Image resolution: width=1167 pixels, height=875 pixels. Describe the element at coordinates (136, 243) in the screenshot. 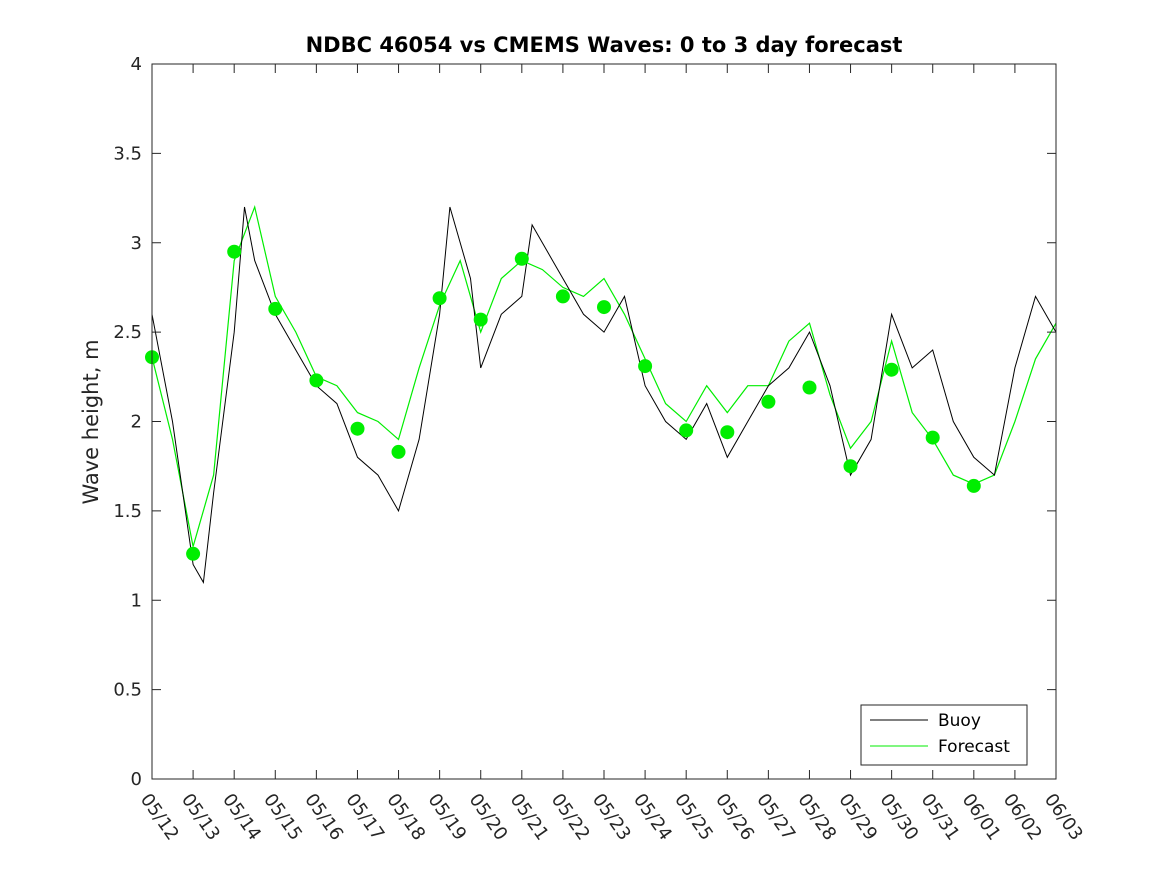

I see `y-tick-label: 3` at that location.